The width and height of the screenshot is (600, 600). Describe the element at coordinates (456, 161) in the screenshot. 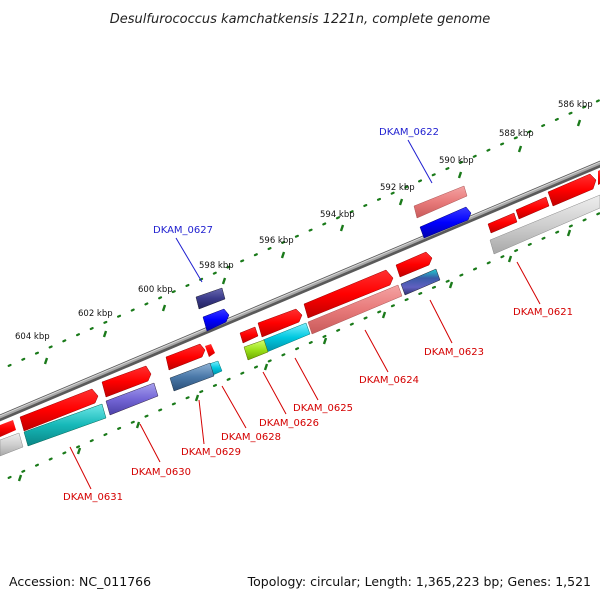

I see `scale-label: 590 kbp` at that location.